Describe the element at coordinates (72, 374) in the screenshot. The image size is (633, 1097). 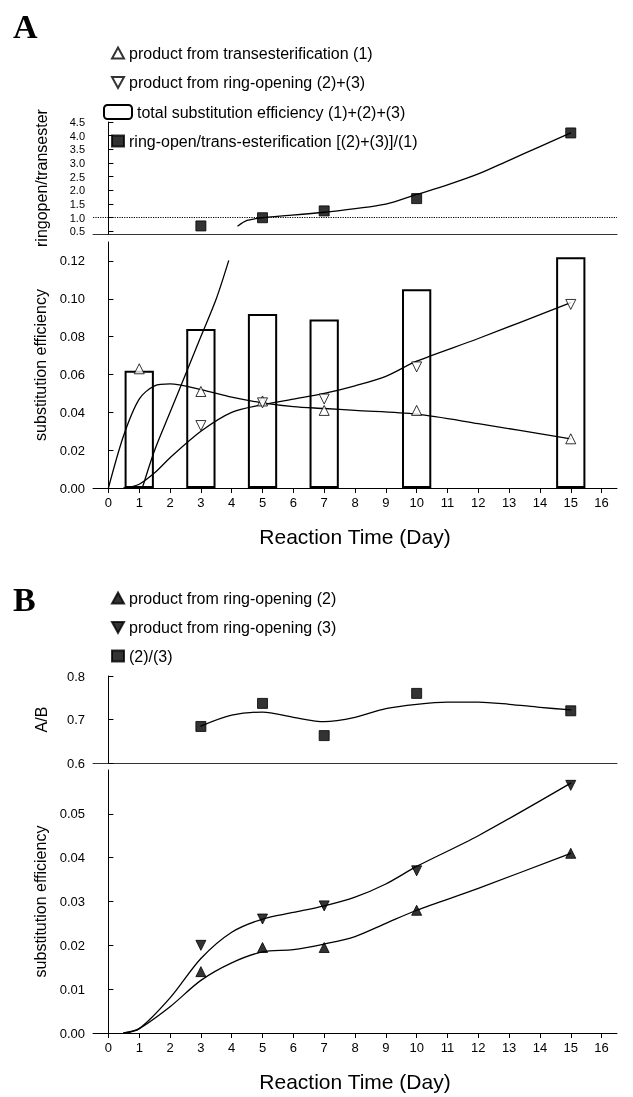
I see `y-tick-label: 0.06` at that location.